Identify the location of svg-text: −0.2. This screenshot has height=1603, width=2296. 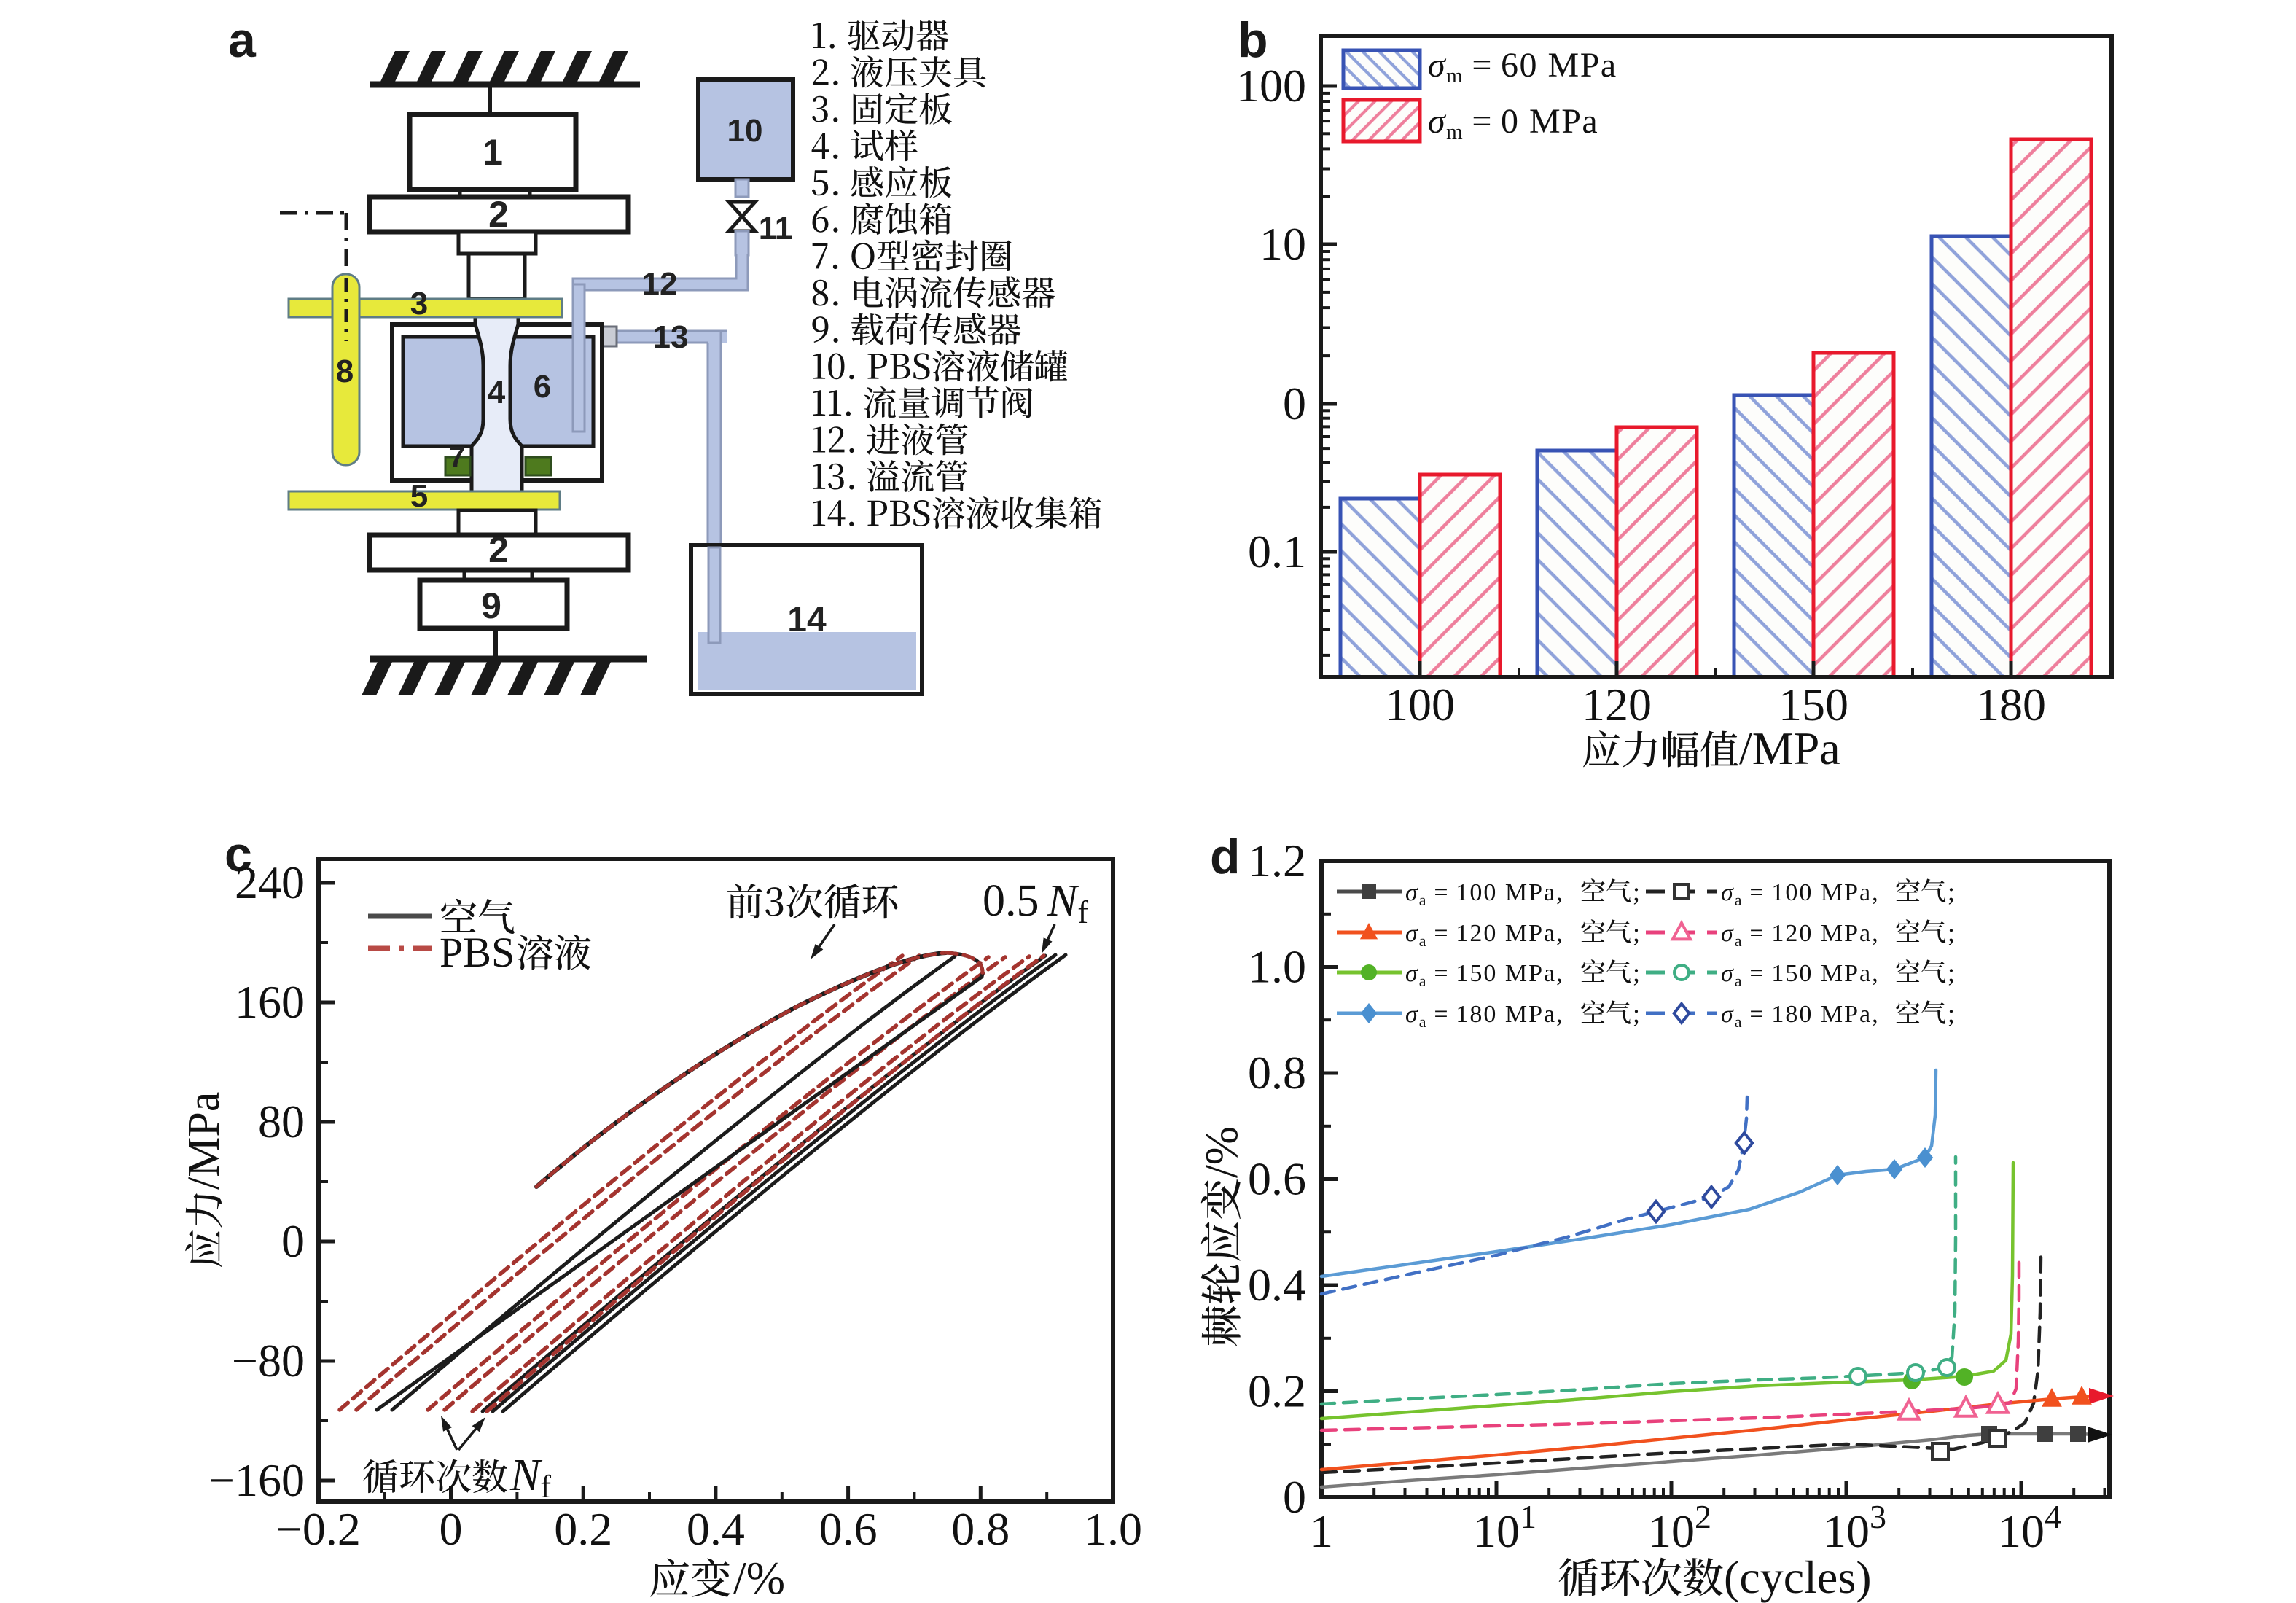
(319, 1529).